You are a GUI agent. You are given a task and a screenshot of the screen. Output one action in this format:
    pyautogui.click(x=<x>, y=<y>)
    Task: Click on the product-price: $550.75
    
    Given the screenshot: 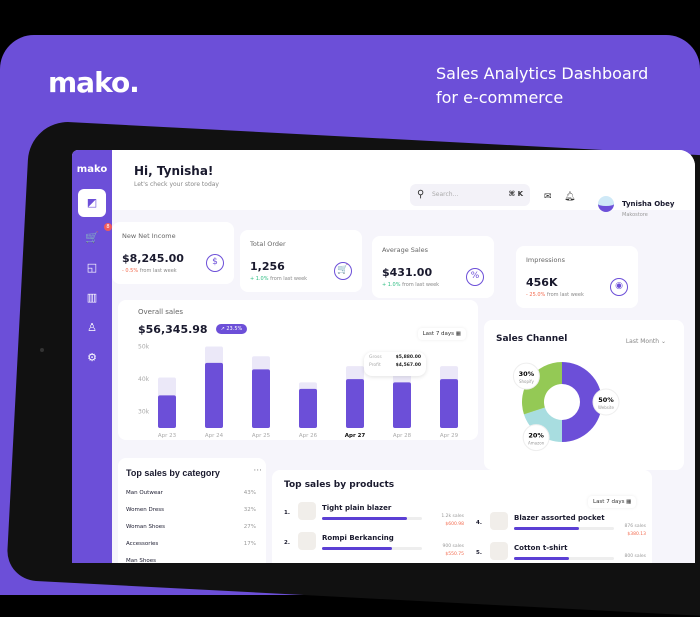 What is the action you would take?
    pyautogui.click(x=454, y=554)
    